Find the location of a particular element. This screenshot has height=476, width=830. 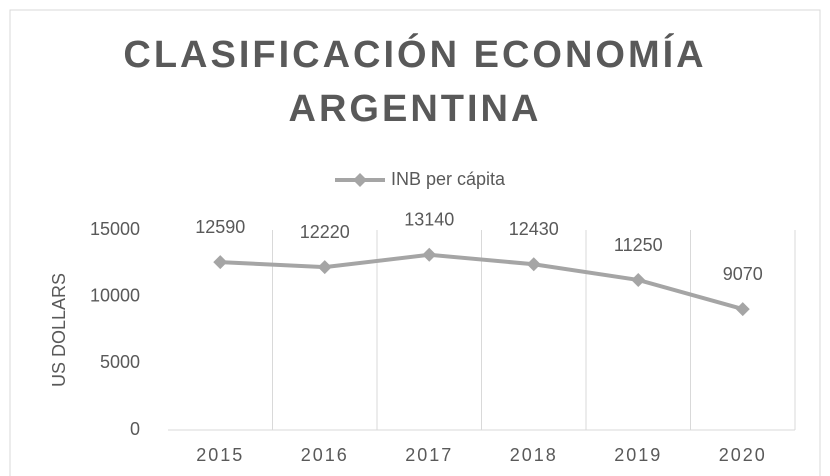

data-label: 9070 is located at coordinates (743, 274).